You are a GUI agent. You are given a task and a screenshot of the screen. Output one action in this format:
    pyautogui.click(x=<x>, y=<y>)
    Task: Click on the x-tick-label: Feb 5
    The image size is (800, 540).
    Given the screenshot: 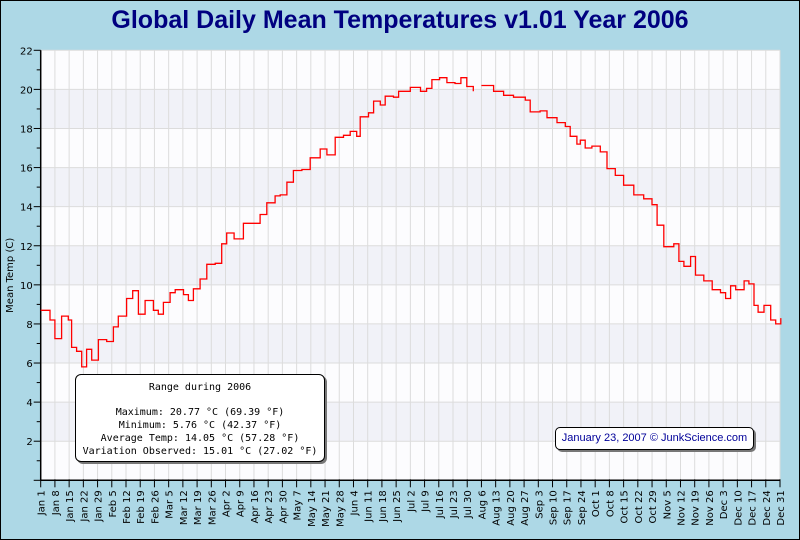 What is the action you would take?
    pyautogui.click(x=113, y=503)
    